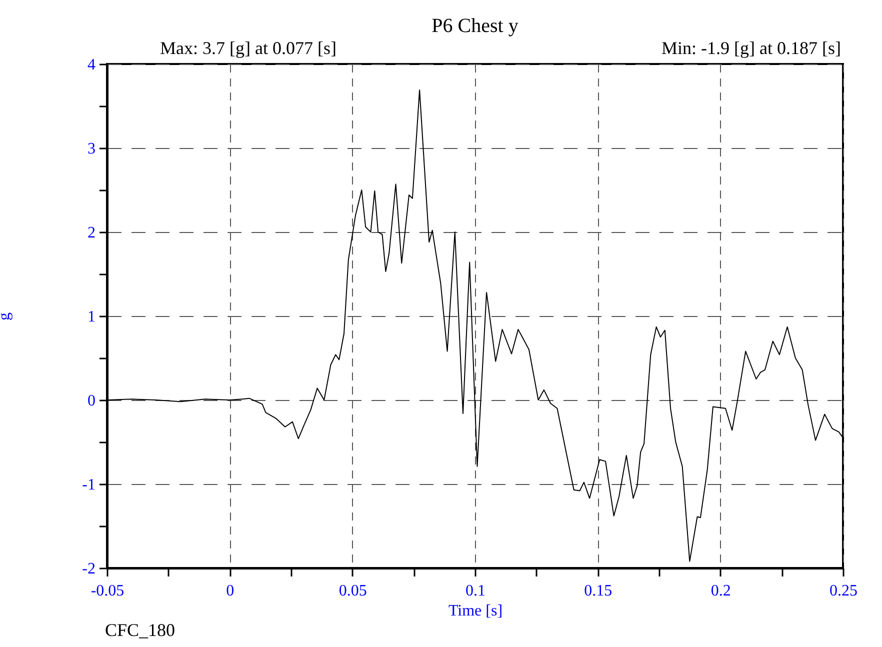 The image size is (882, 647). What do you see at coordinates (89, 569) in the screenshot?
I see `y-tick-label: -2` at bounding box center [89, 569].